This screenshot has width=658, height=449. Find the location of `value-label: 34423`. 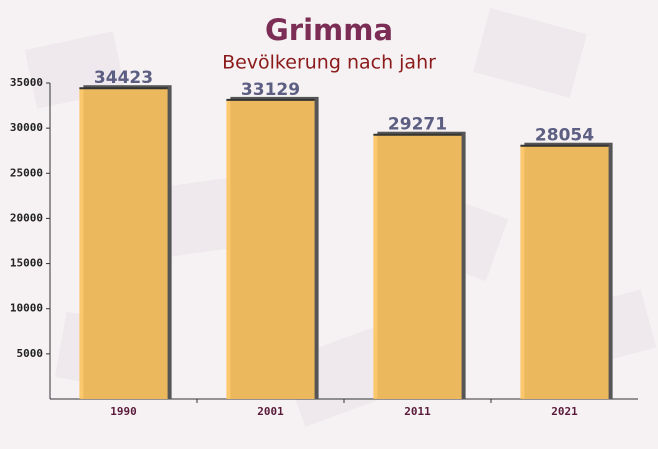

value-label: 34423 is located at coordinates (123, 78).